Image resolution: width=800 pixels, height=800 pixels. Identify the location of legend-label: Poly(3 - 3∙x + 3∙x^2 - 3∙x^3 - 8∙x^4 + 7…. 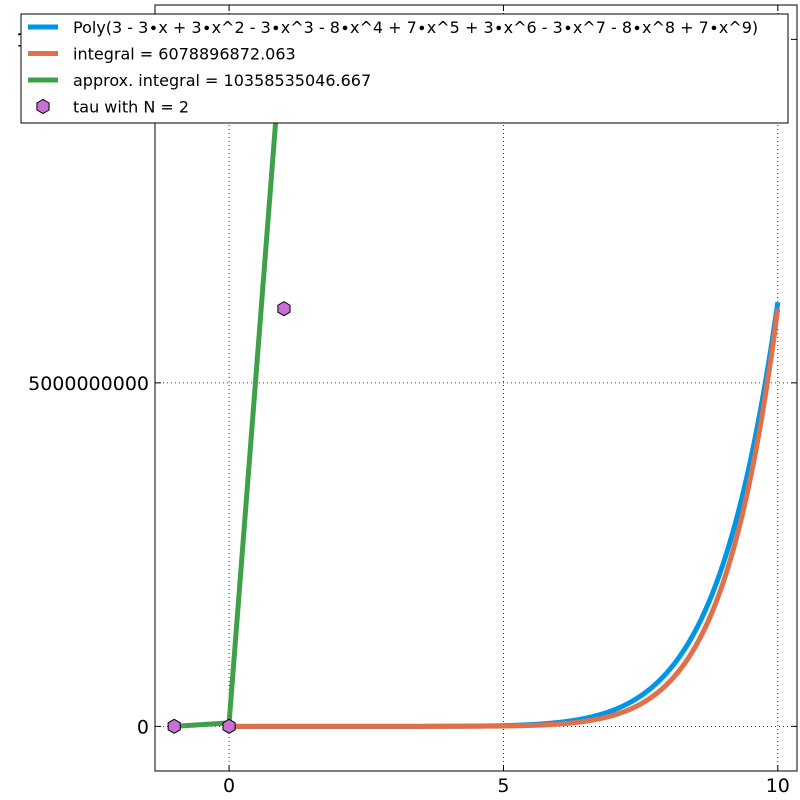
(415, 27).